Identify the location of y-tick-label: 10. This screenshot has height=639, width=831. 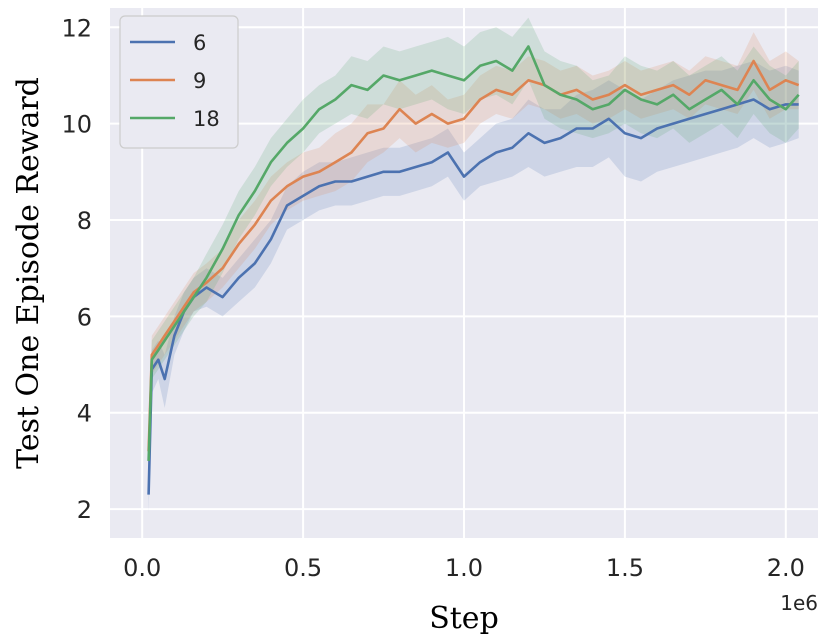
(76, 125).